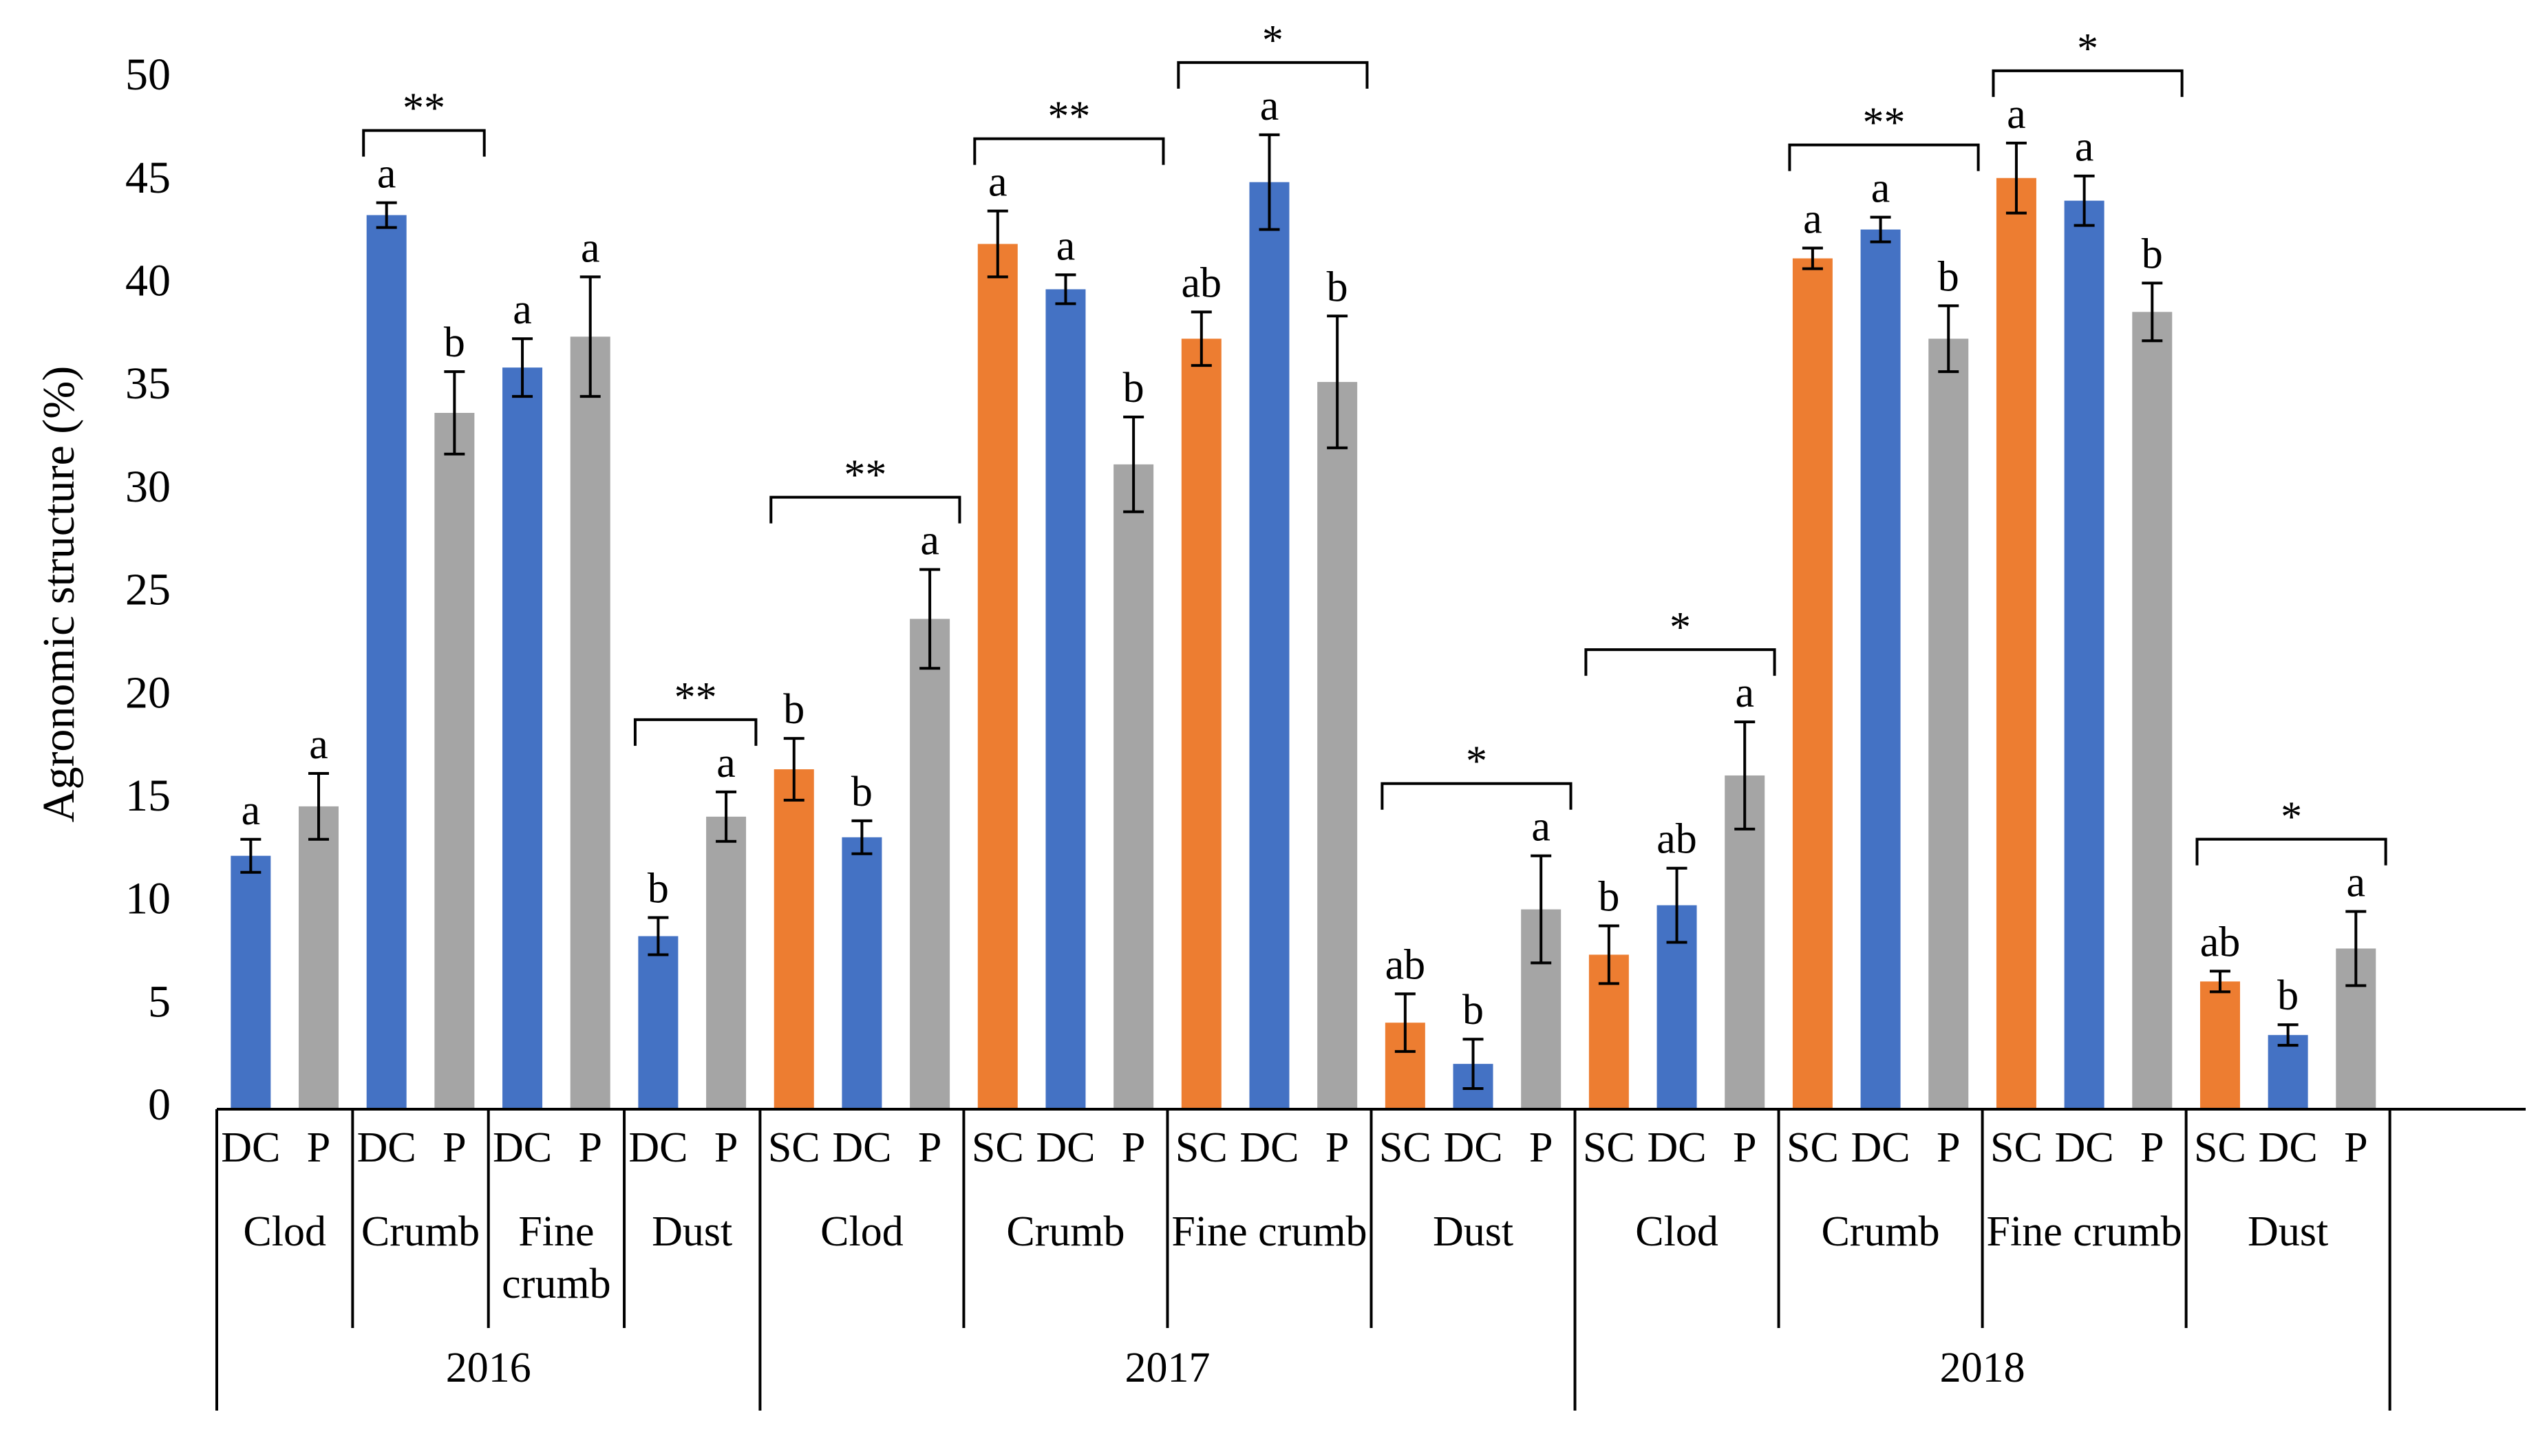 The width and height of the screenshot is (2547, 1456). I want to click on y-tick-label: 40, so click(148, 281).